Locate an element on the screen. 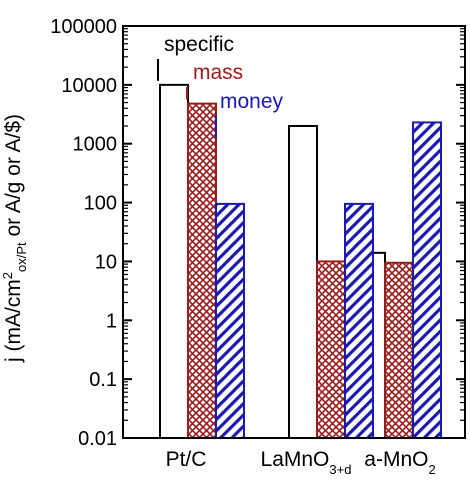 The image size is (470, 485). y-tick-label: 10 is located at coordinates (106, 262).